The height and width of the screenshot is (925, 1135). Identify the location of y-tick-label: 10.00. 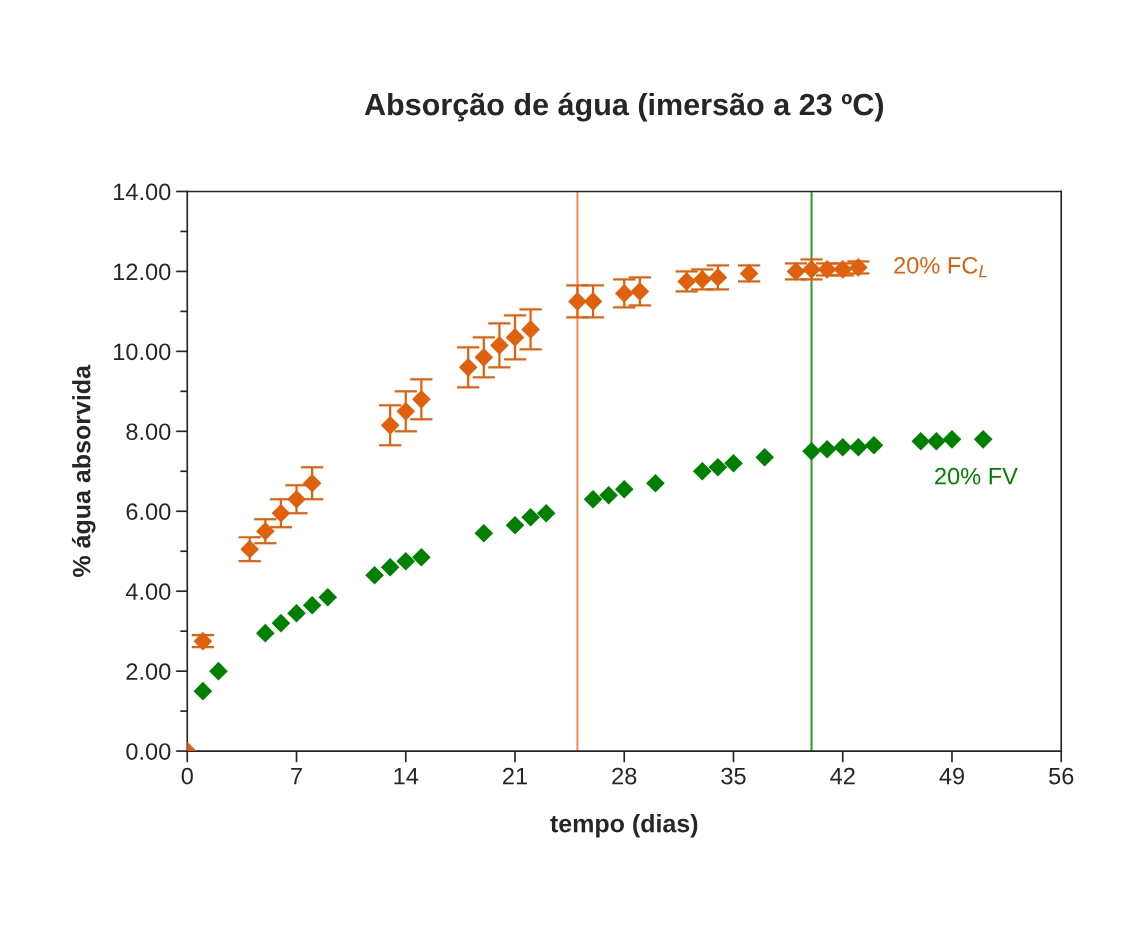
(142, 352).